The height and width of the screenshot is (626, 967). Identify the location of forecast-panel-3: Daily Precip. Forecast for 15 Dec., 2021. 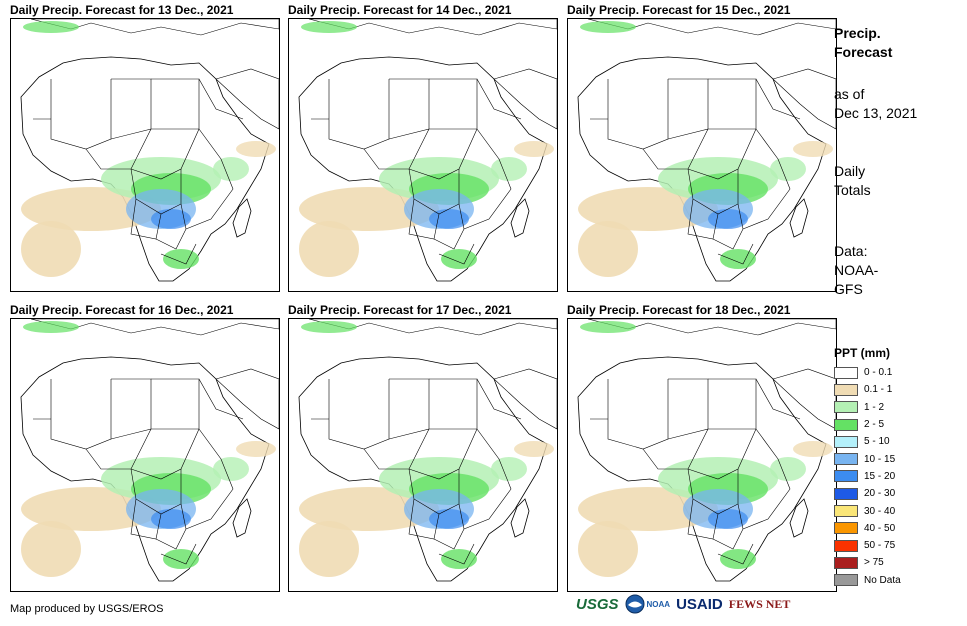
(702, 147).